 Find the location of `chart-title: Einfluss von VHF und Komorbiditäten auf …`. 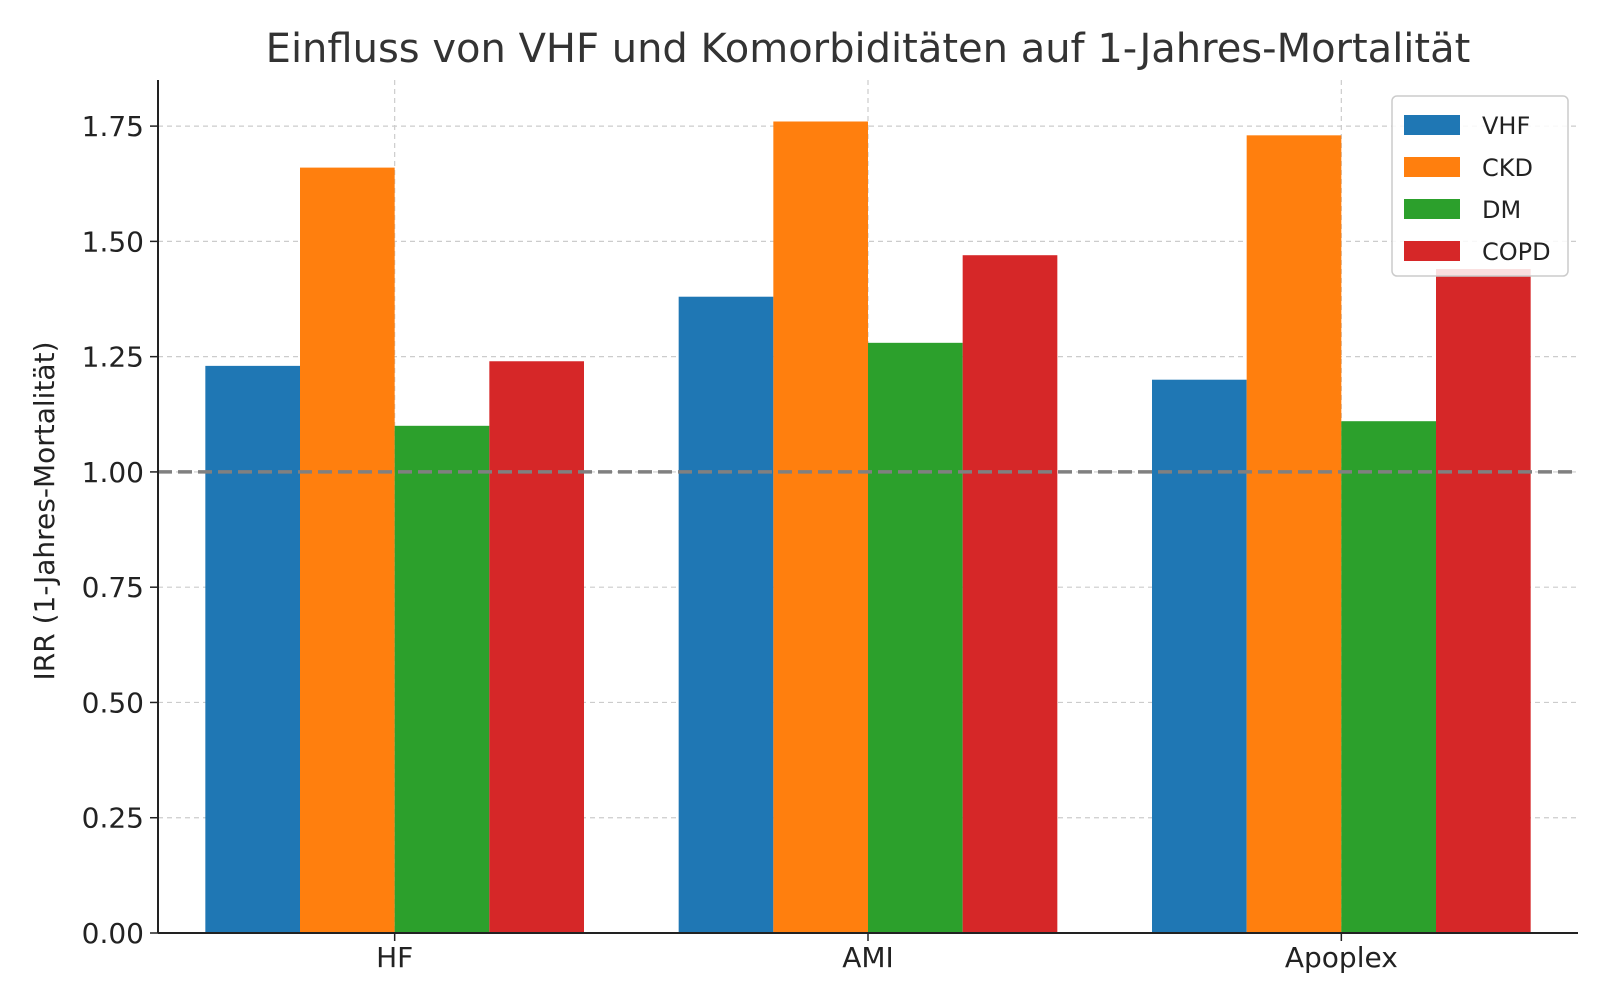

chart-title: Einfluss von VHF und Komorbiditäten auf … is located at coordinates (868, 49).